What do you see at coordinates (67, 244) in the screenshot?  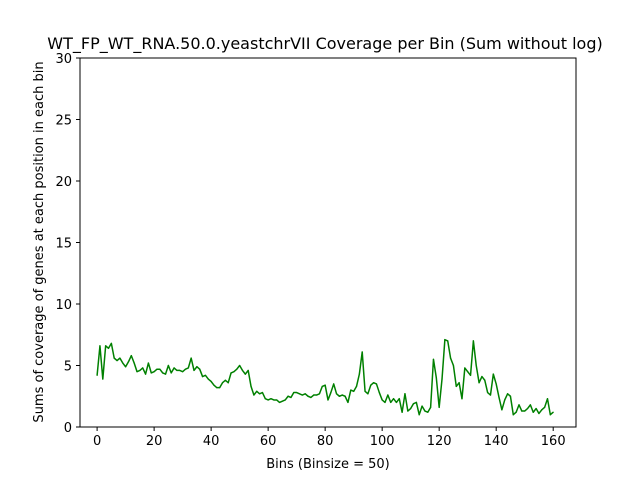 I see `y-axis: 0 5 10 15 20 25 30` at bounding box center [67, 244].